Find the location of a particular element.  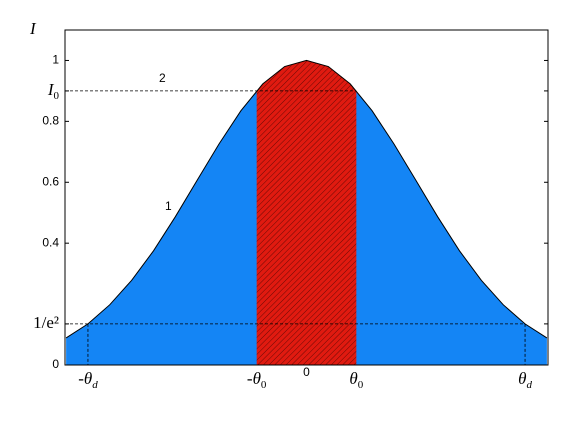

y-tick-label: 0.8 is located at coordinates (50, 121).